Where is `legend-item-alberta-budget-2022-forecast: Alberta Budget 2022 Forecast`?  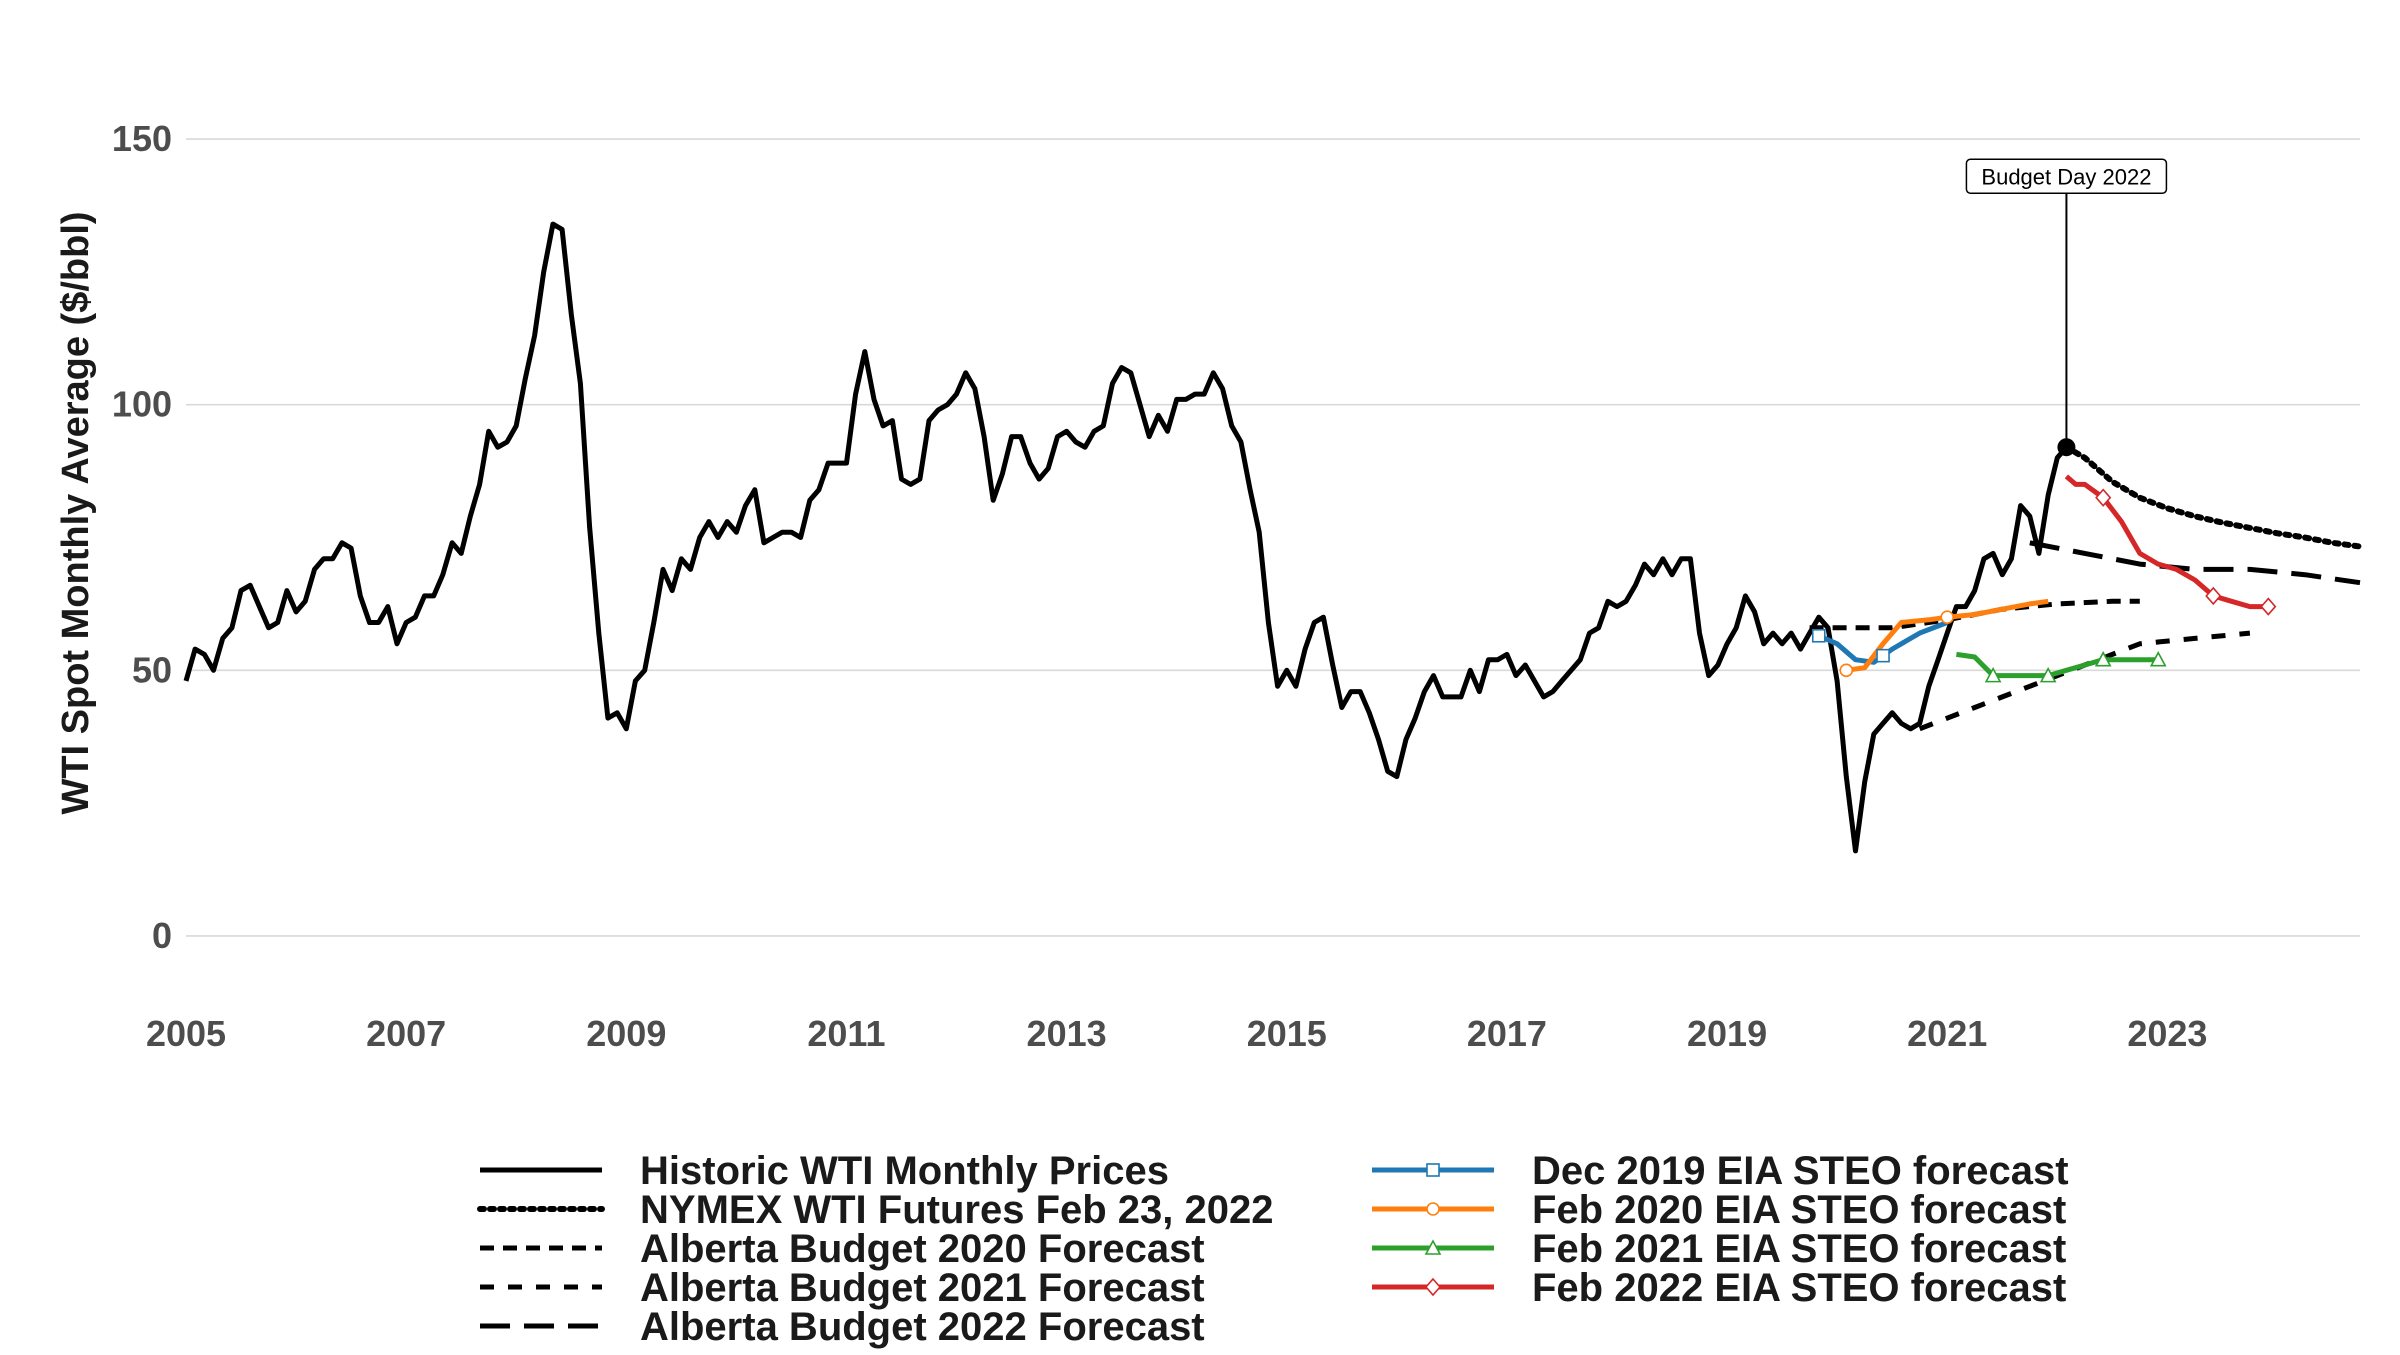 legend-item-alberta-budget-2022-forecast: Alberta Budget 2022 Forecast is located at coordinates (842, 1327).